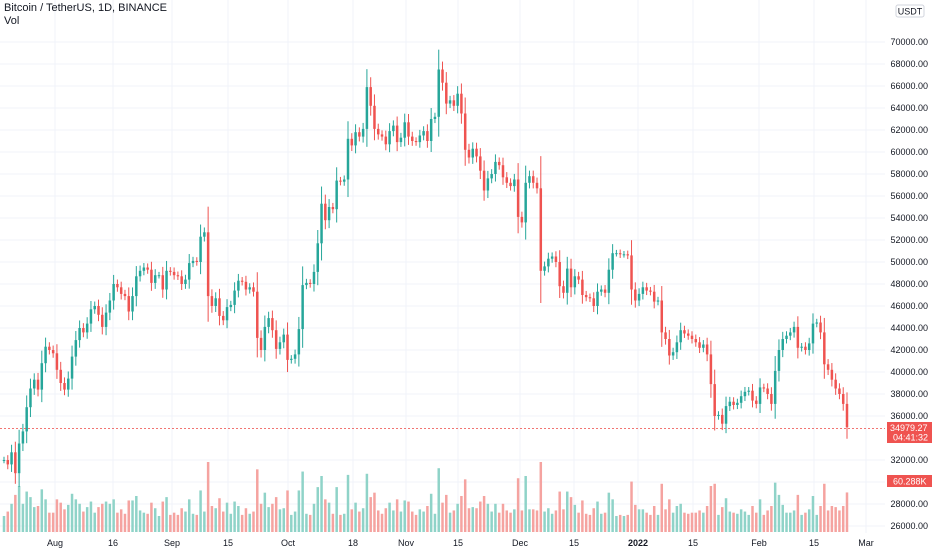 The height and width of the screenshot is (550, 932). I want to click on time-tick-label: 16, so click(113, 543).